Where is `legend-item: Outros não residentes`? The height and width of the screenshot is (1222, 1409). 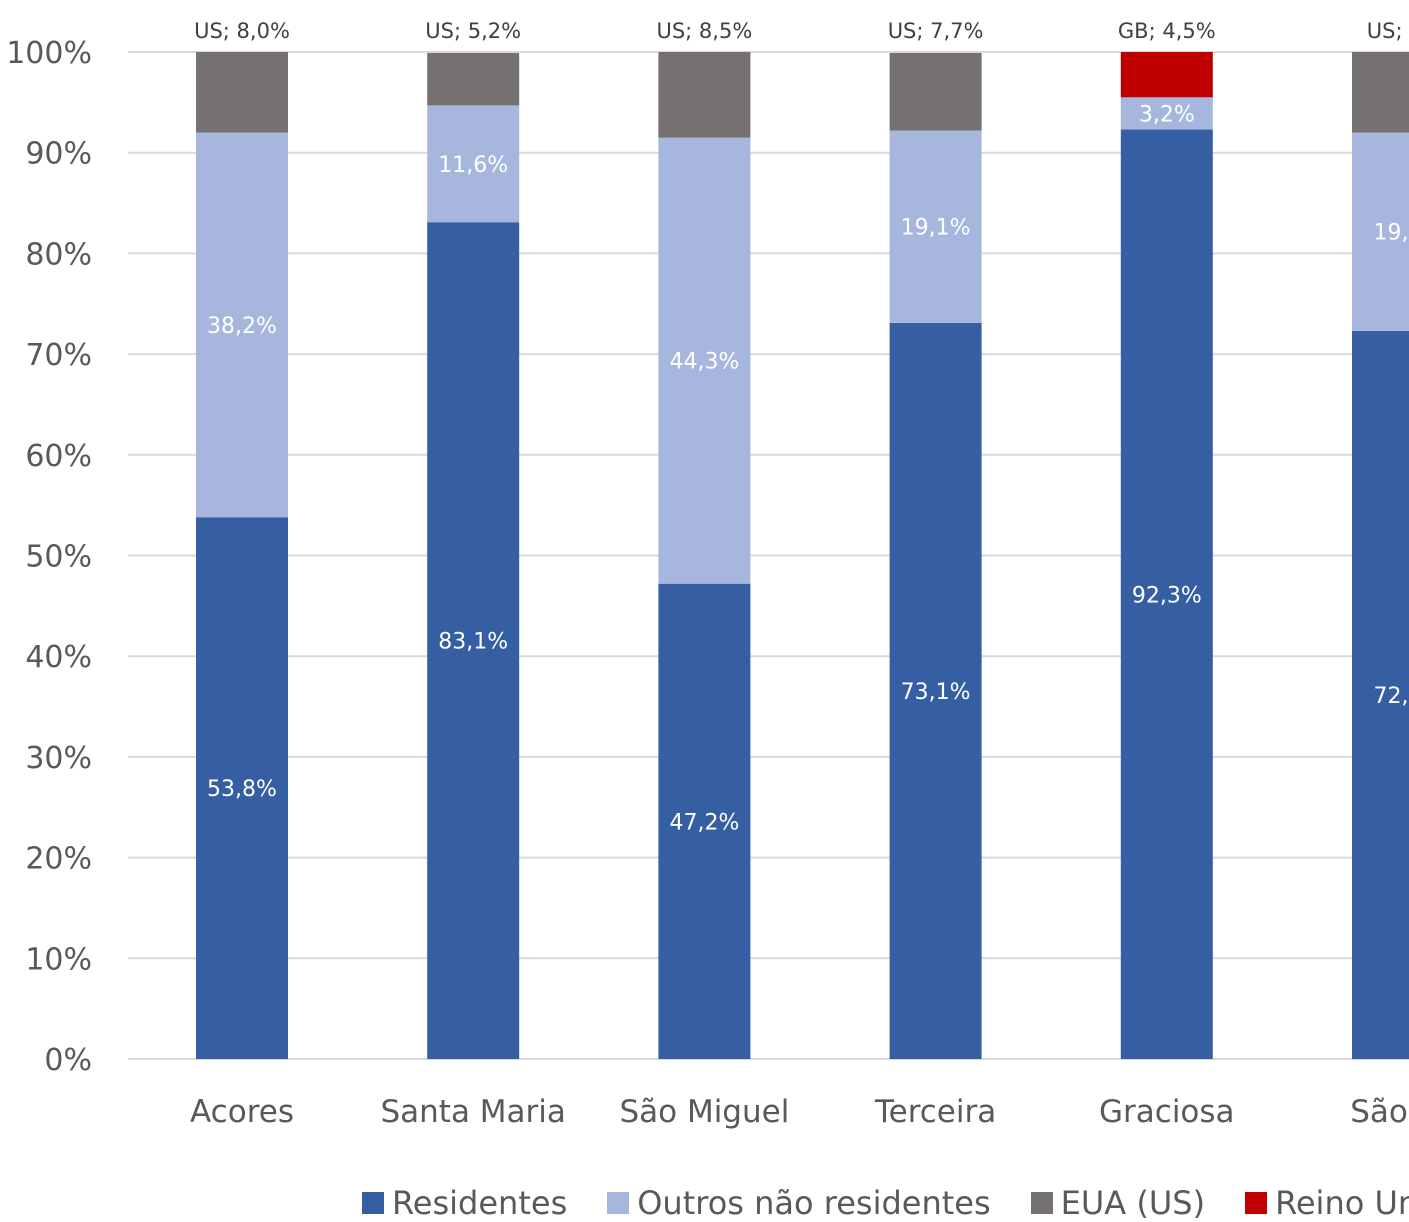 legend-item: Outros não residentes is located at coordinates (799, 1203).